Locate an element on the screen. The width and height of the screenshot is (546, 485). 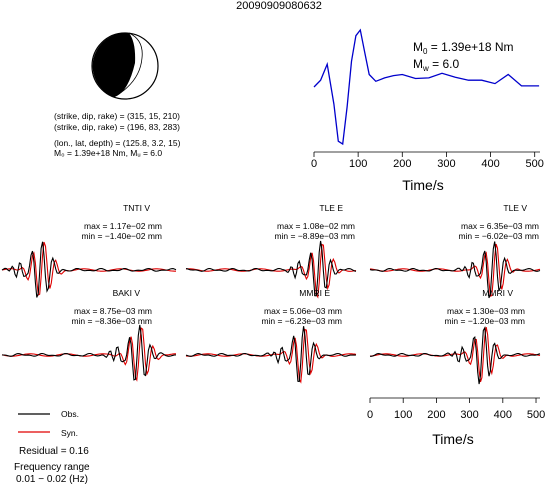
beachball-nodal-plane is located at coordinates (128, 65).